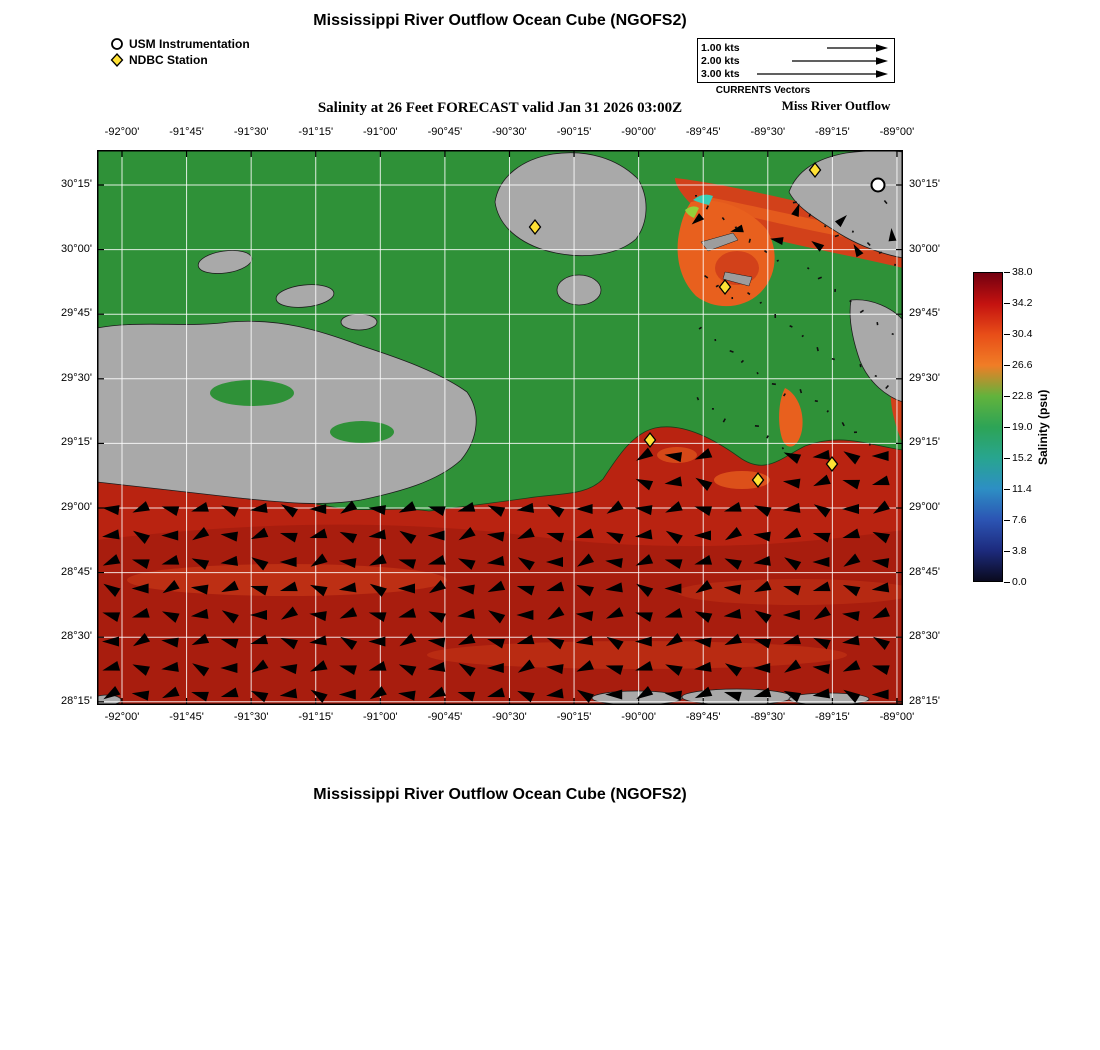  I want to click on current-vector-scale-box: 1.00 kts 2.00 kts 3.00 kts, so click(796, 60).